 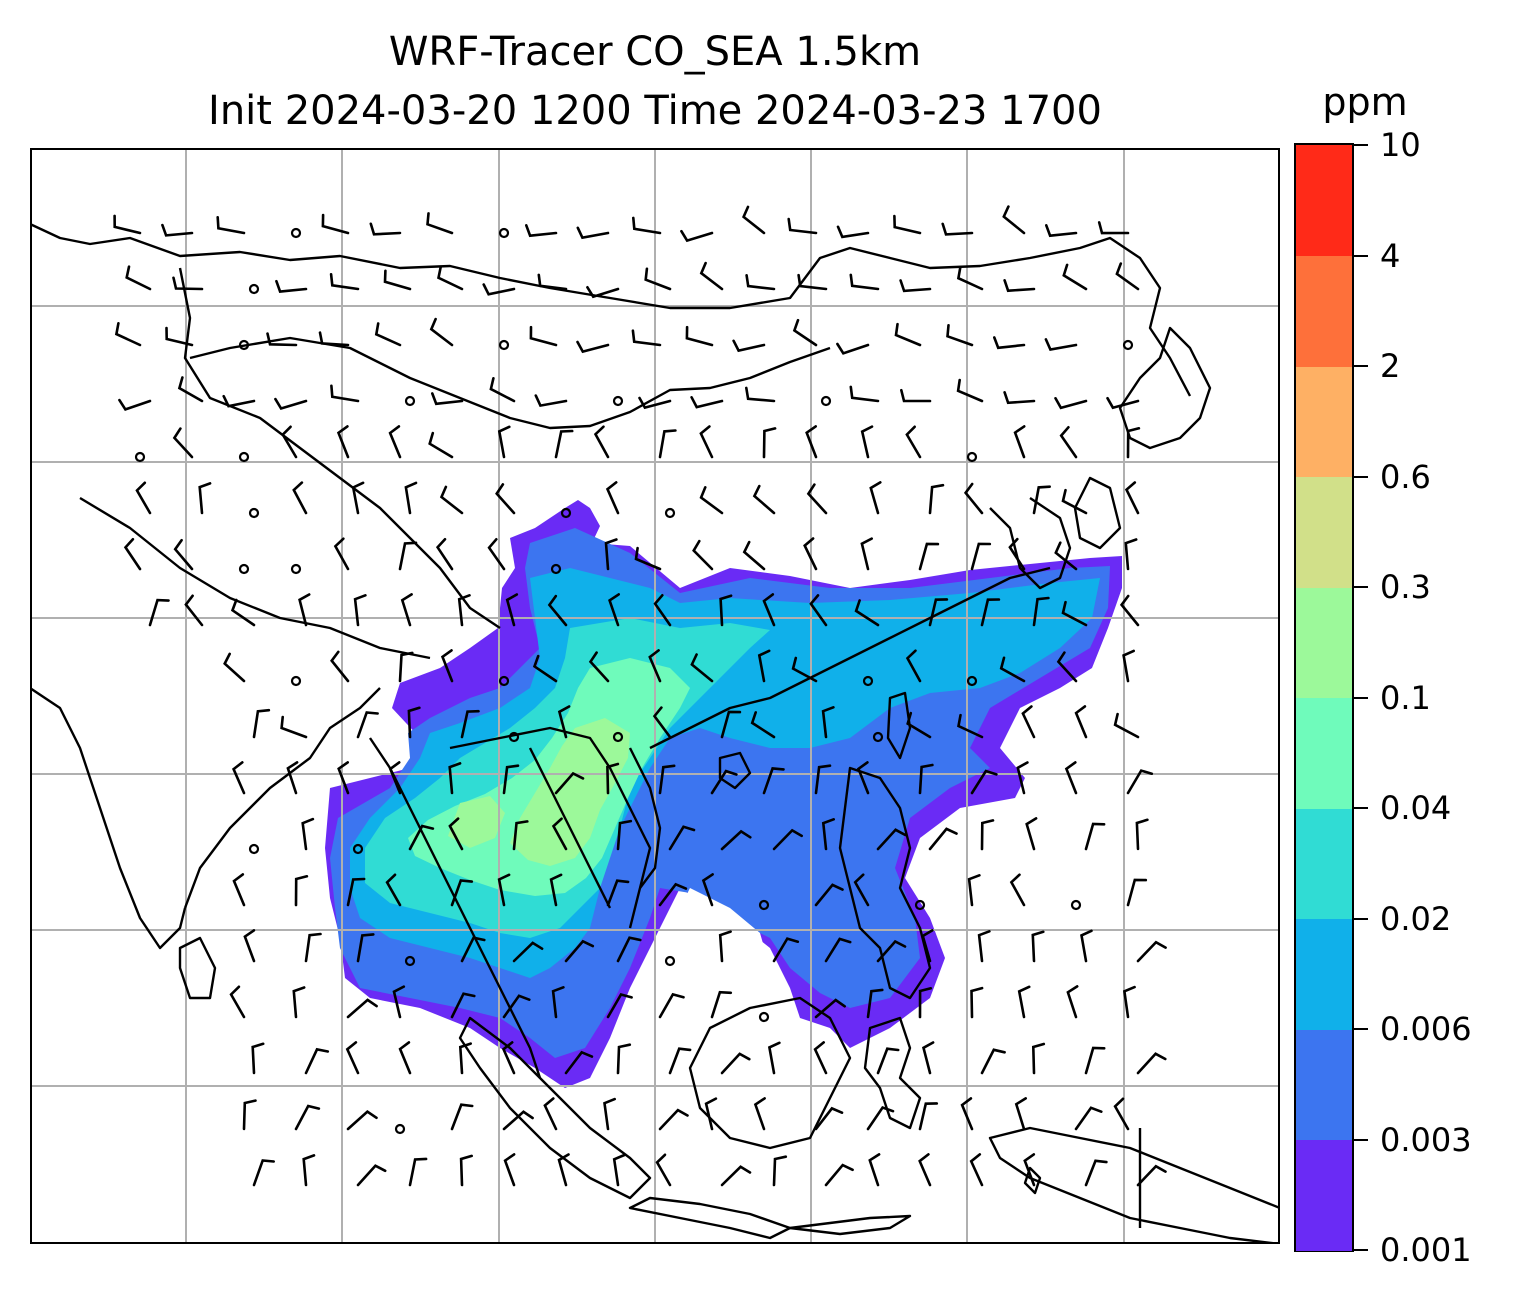 I want to click on colorbar-tick-label: 4, so click(x=1390, y=255).